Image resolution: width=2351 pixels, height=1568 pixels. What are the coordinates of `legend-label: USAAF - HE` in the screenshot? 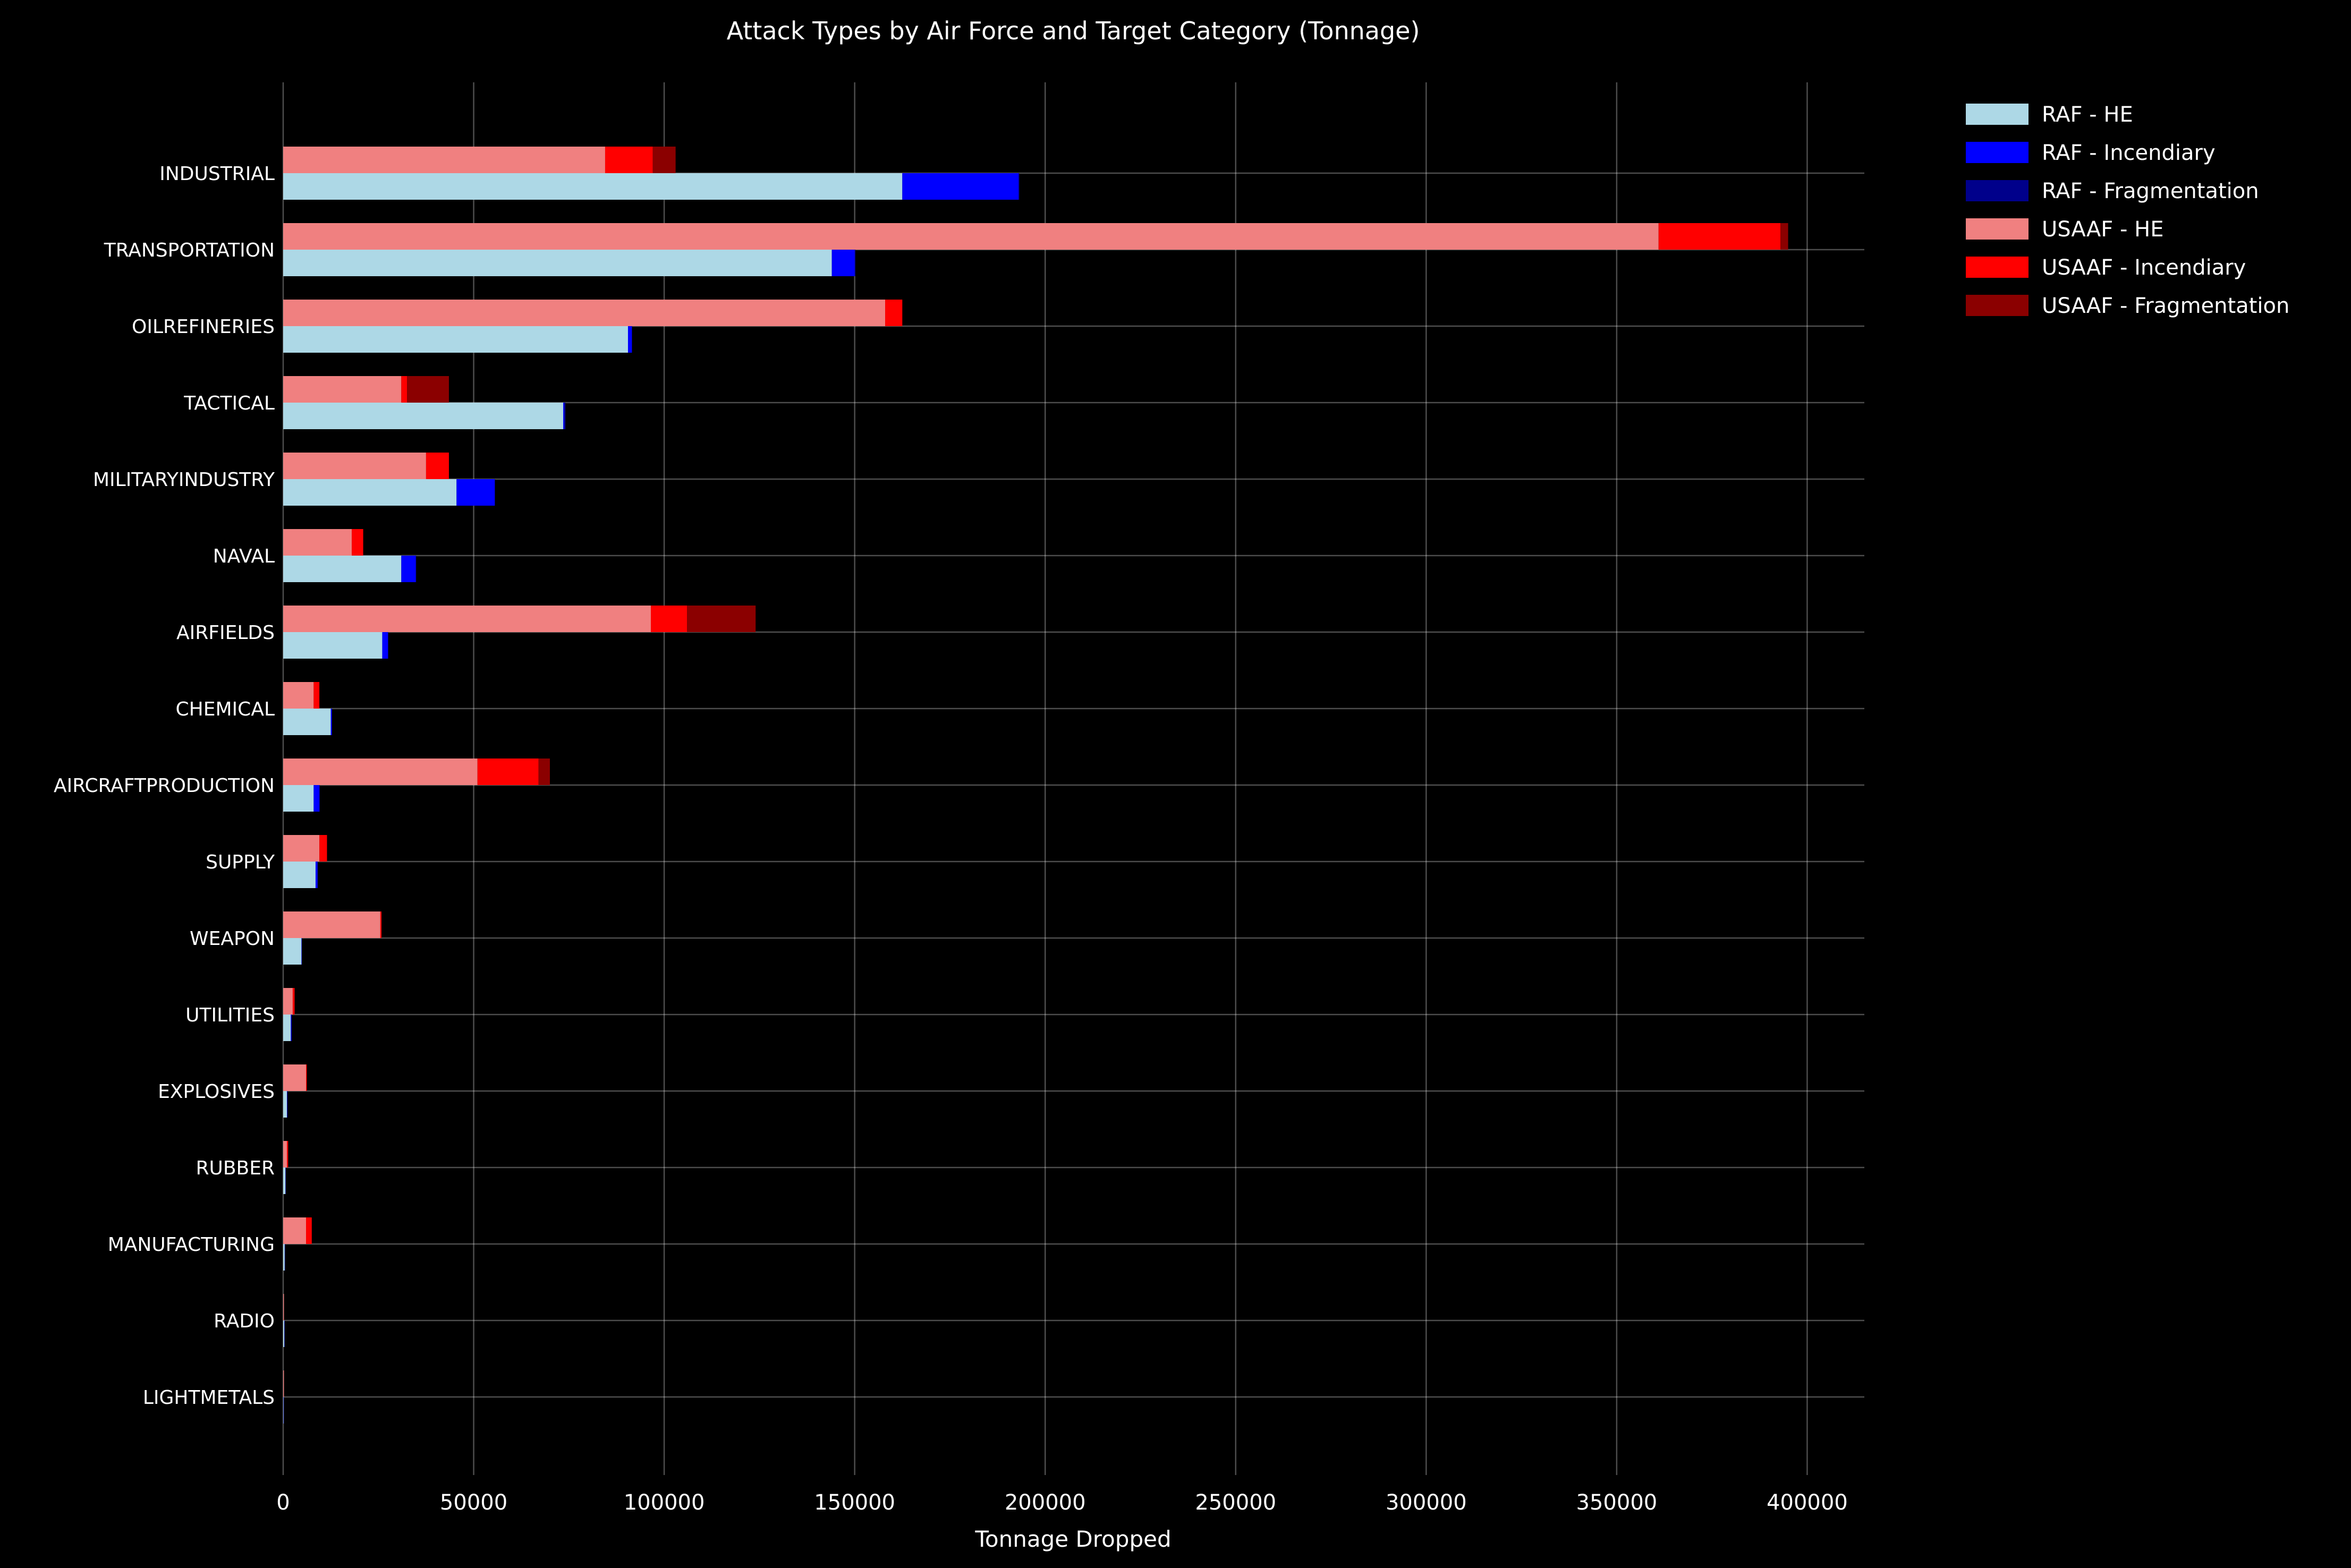 It's located at (2102, 229).